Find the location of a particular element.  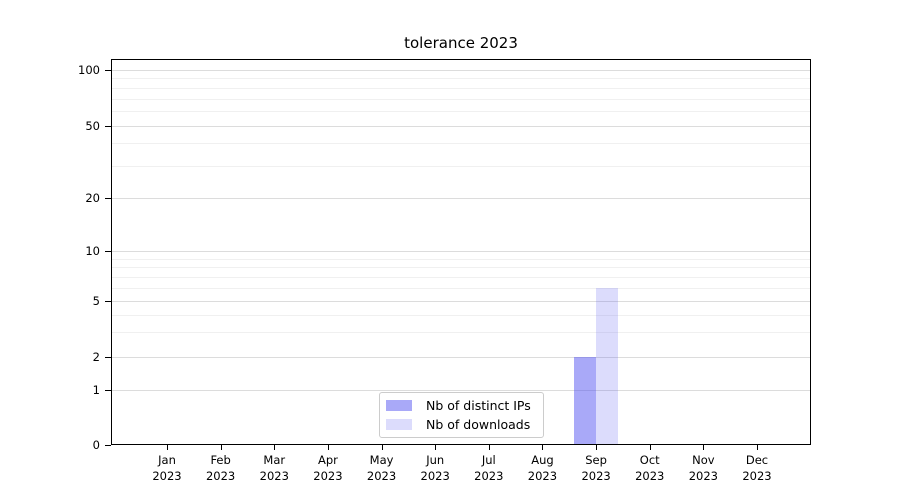

x-tick-label-may: May 2023 is located at coordinates (382, 468).